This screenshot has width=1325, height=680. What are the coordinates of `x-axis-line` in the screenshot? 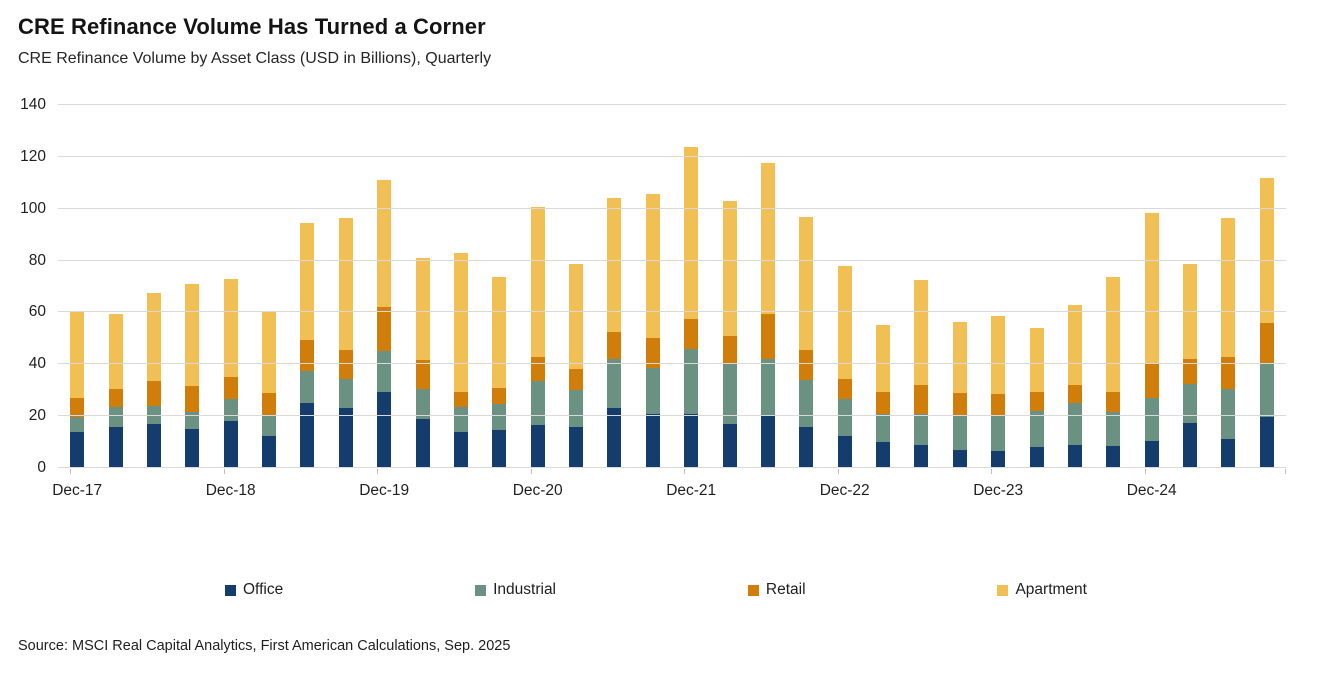 It's located at (672, 467).